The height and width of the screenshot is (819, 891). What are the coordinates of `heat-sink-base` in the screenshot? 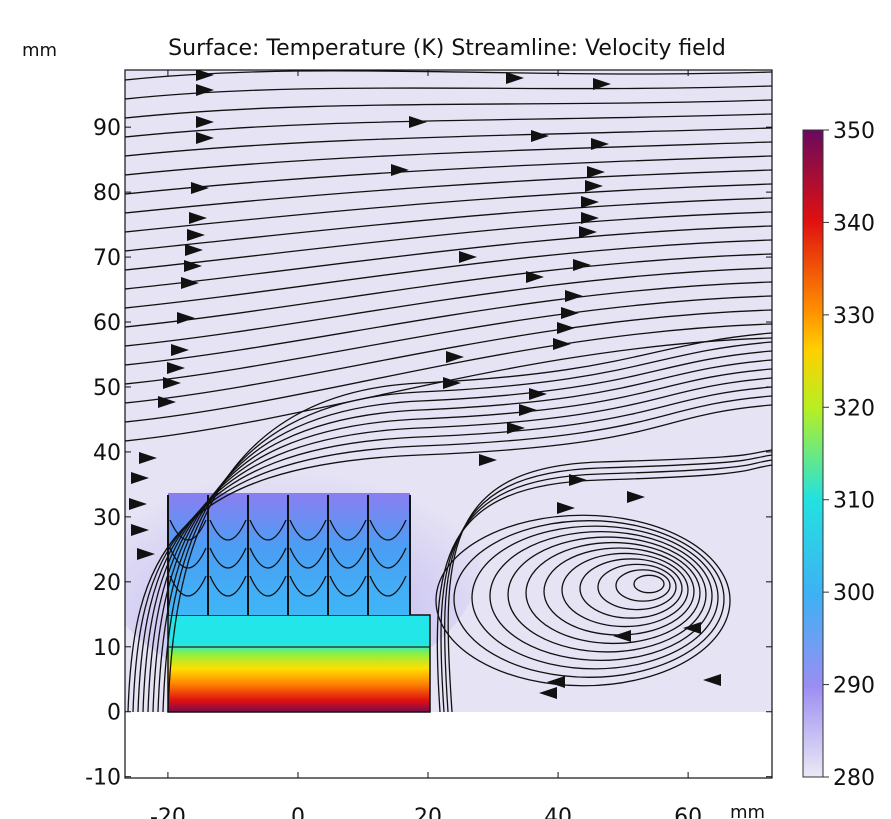 It's located at (299, 663).